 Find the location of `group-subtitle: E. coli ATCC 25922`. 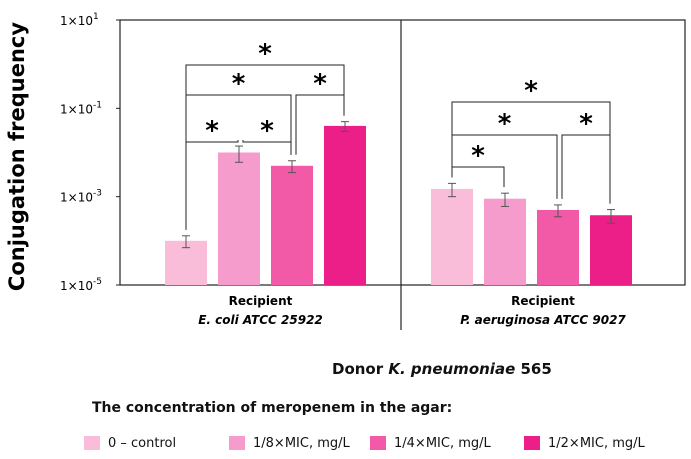

group-subtitle: E. coli ATCC 25922 is located at coordinates (260, 320).